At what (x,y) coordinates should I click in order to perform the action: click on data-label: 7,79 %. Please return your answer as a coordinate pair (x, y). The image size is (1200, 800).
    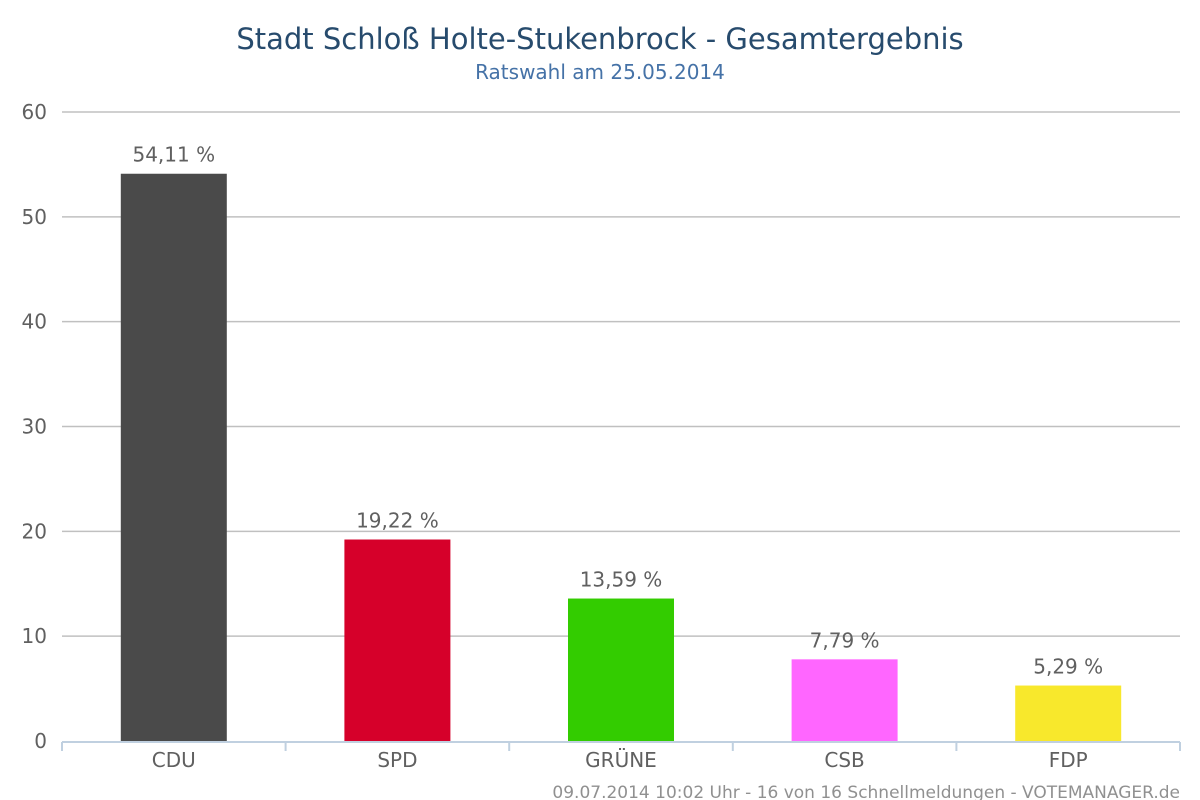
    Looking at the image, I should click on (845, 640).